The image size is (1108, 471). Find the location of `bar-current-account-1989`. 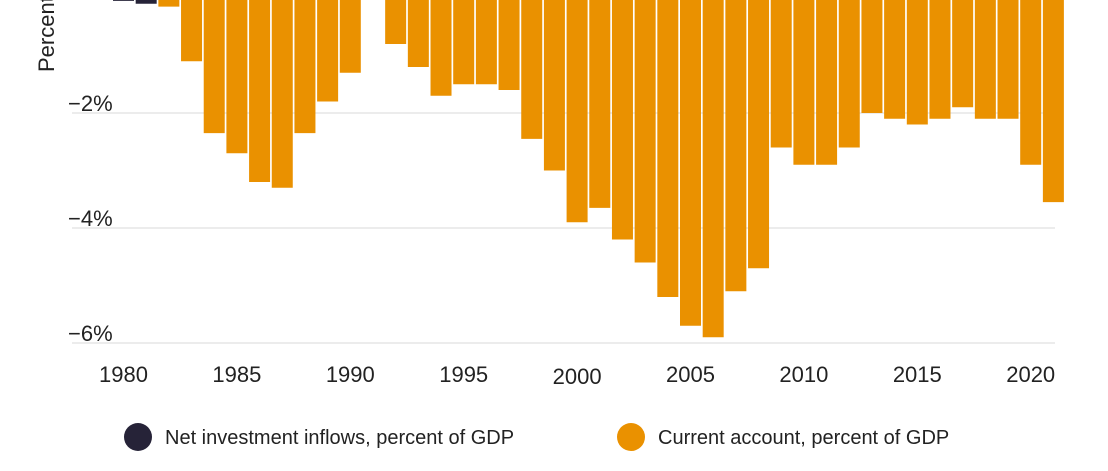

bar-current-account-1989 is located at coordinates (328, 51).